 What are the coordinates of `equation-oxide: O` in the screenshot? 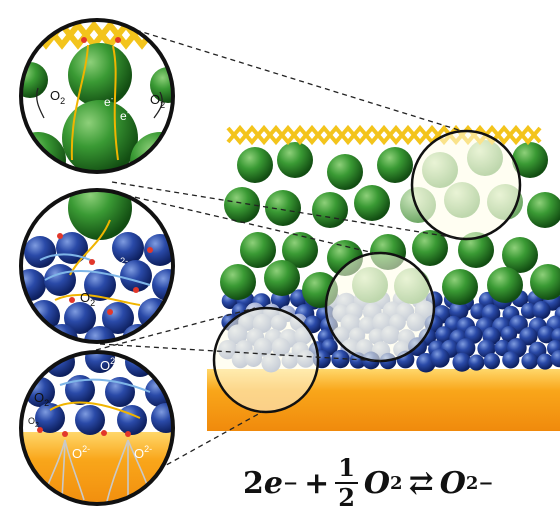 It's located at (452, 483).